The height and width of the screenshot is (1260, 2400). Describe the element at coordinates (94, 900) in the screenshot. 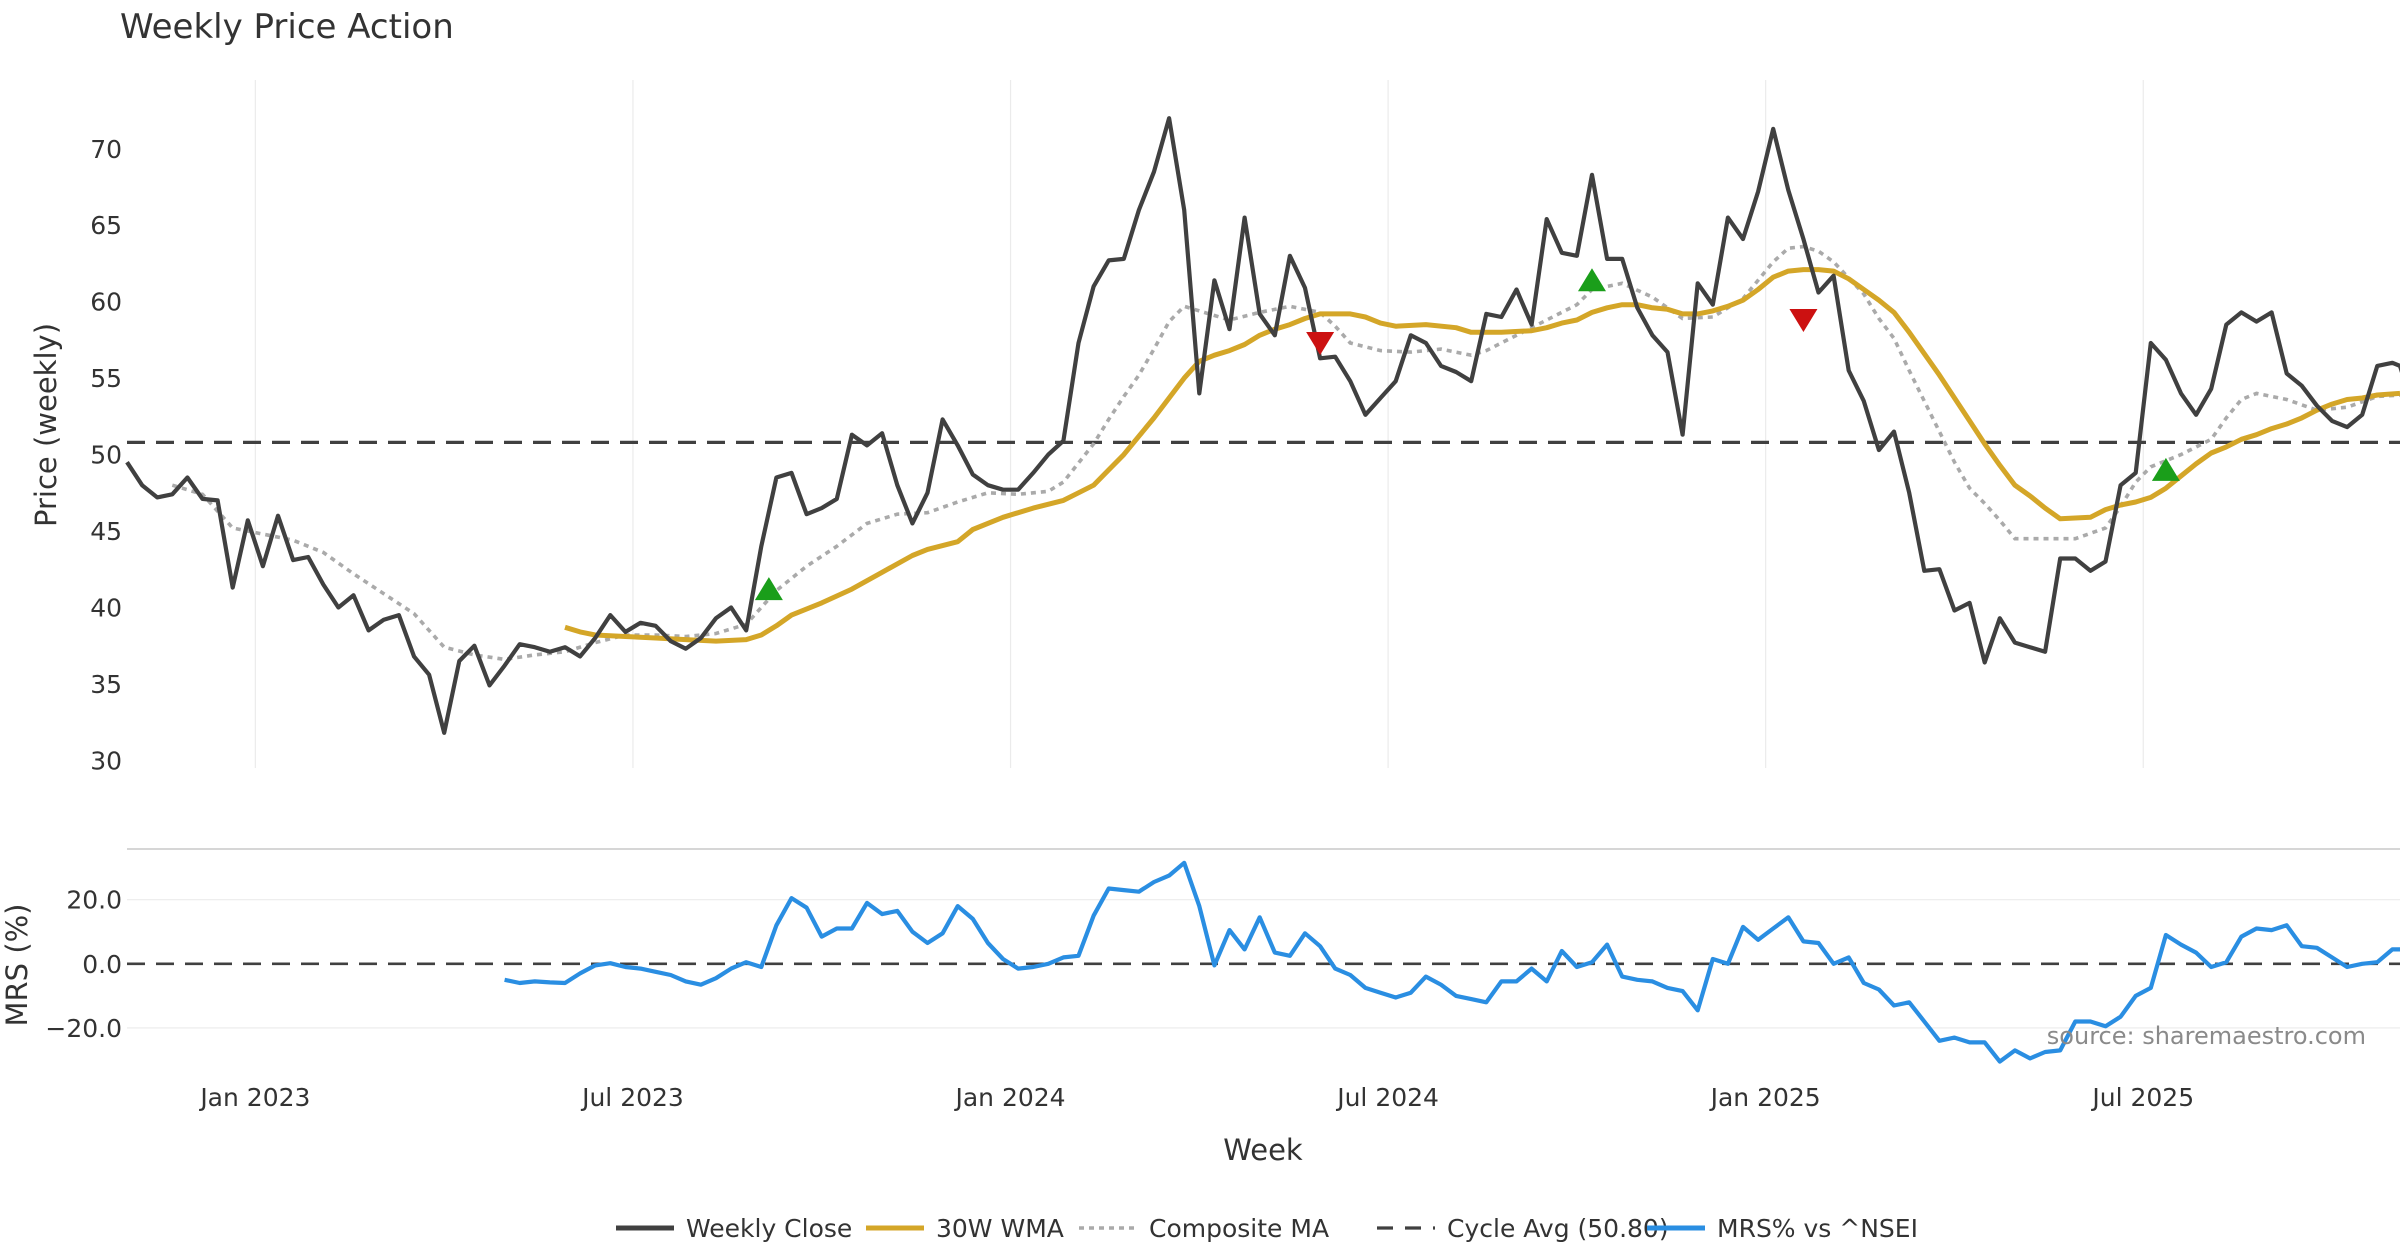

I see `mrs-y-tick: 20.0` at that location.